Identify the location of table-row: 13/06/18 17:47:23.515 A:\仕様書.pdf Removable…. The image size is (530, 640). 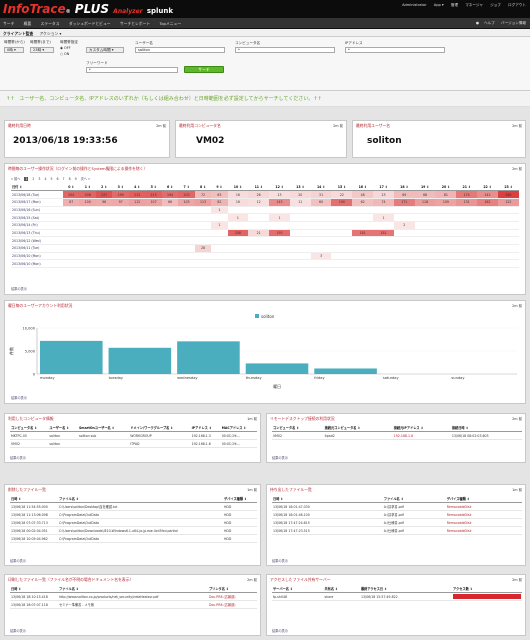
(397, 531).